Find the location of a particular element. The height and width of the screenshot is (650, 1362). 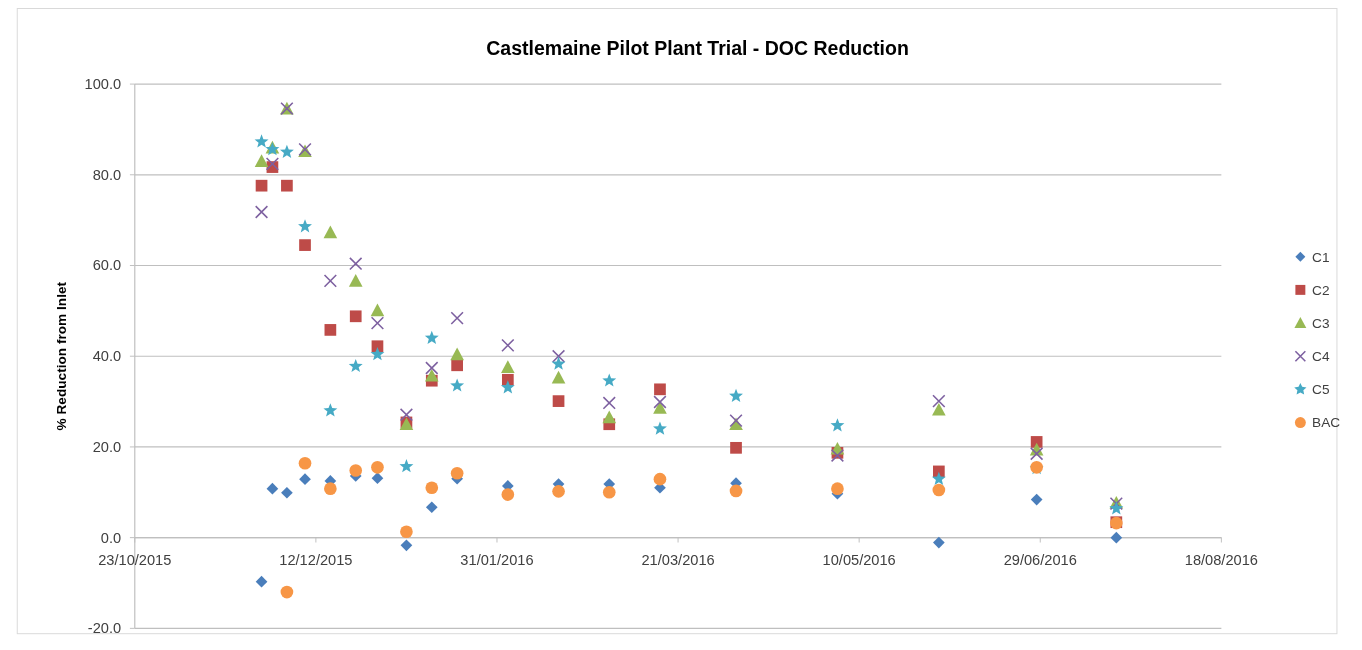

legend-label: C5 is located at coordinates (1321, 390).